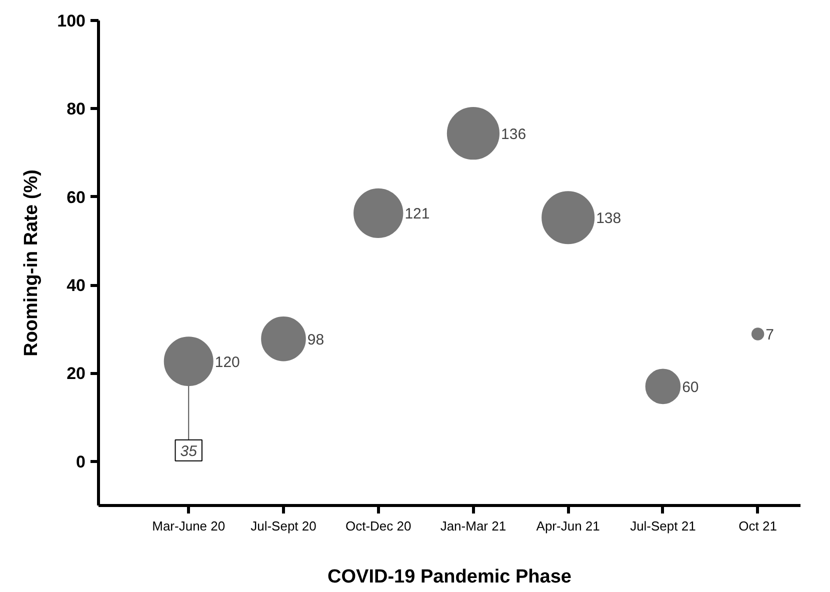  Describe the element at coordinates (189, 451) in the screenshot. I see `annotation: 35` at that location.